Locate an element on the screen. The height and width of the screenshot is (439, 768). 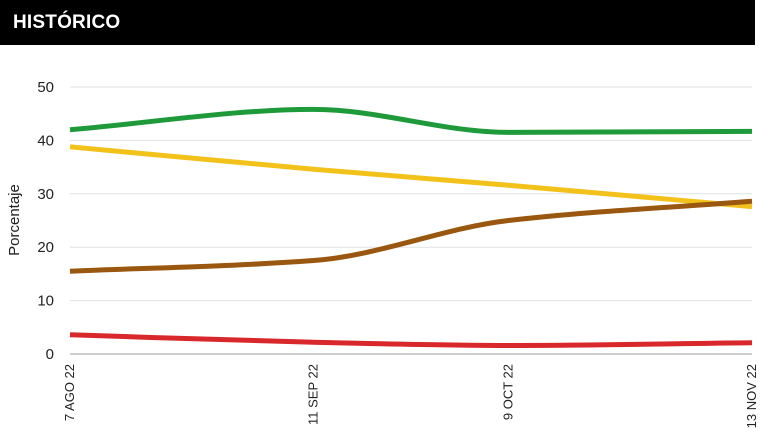
x-tick-label: 9 OCT 22 is located at coordinates (507, 392).